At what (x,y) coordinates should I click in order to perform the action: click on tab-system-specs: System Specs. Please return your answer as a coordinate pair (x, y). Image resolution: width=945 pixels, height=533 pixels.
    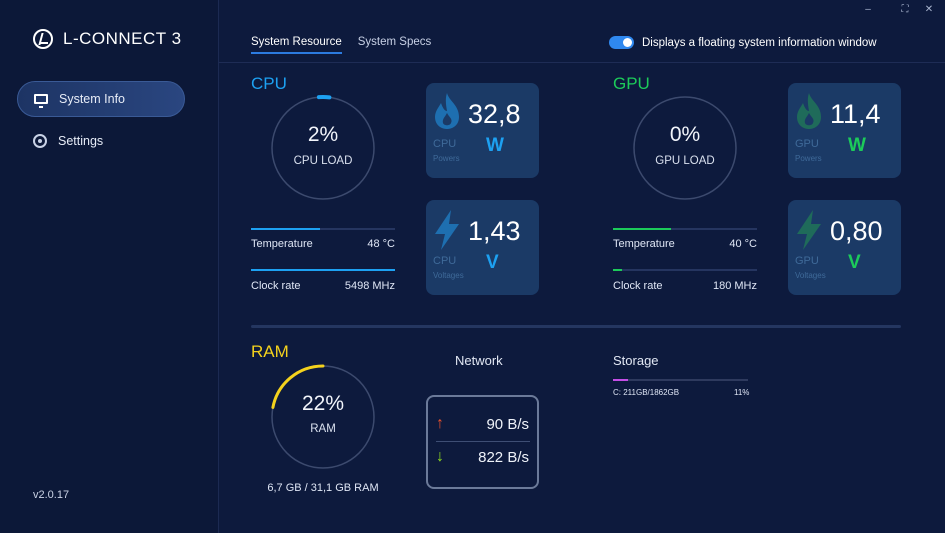
    Looking at the image, I should click on (394, 42).